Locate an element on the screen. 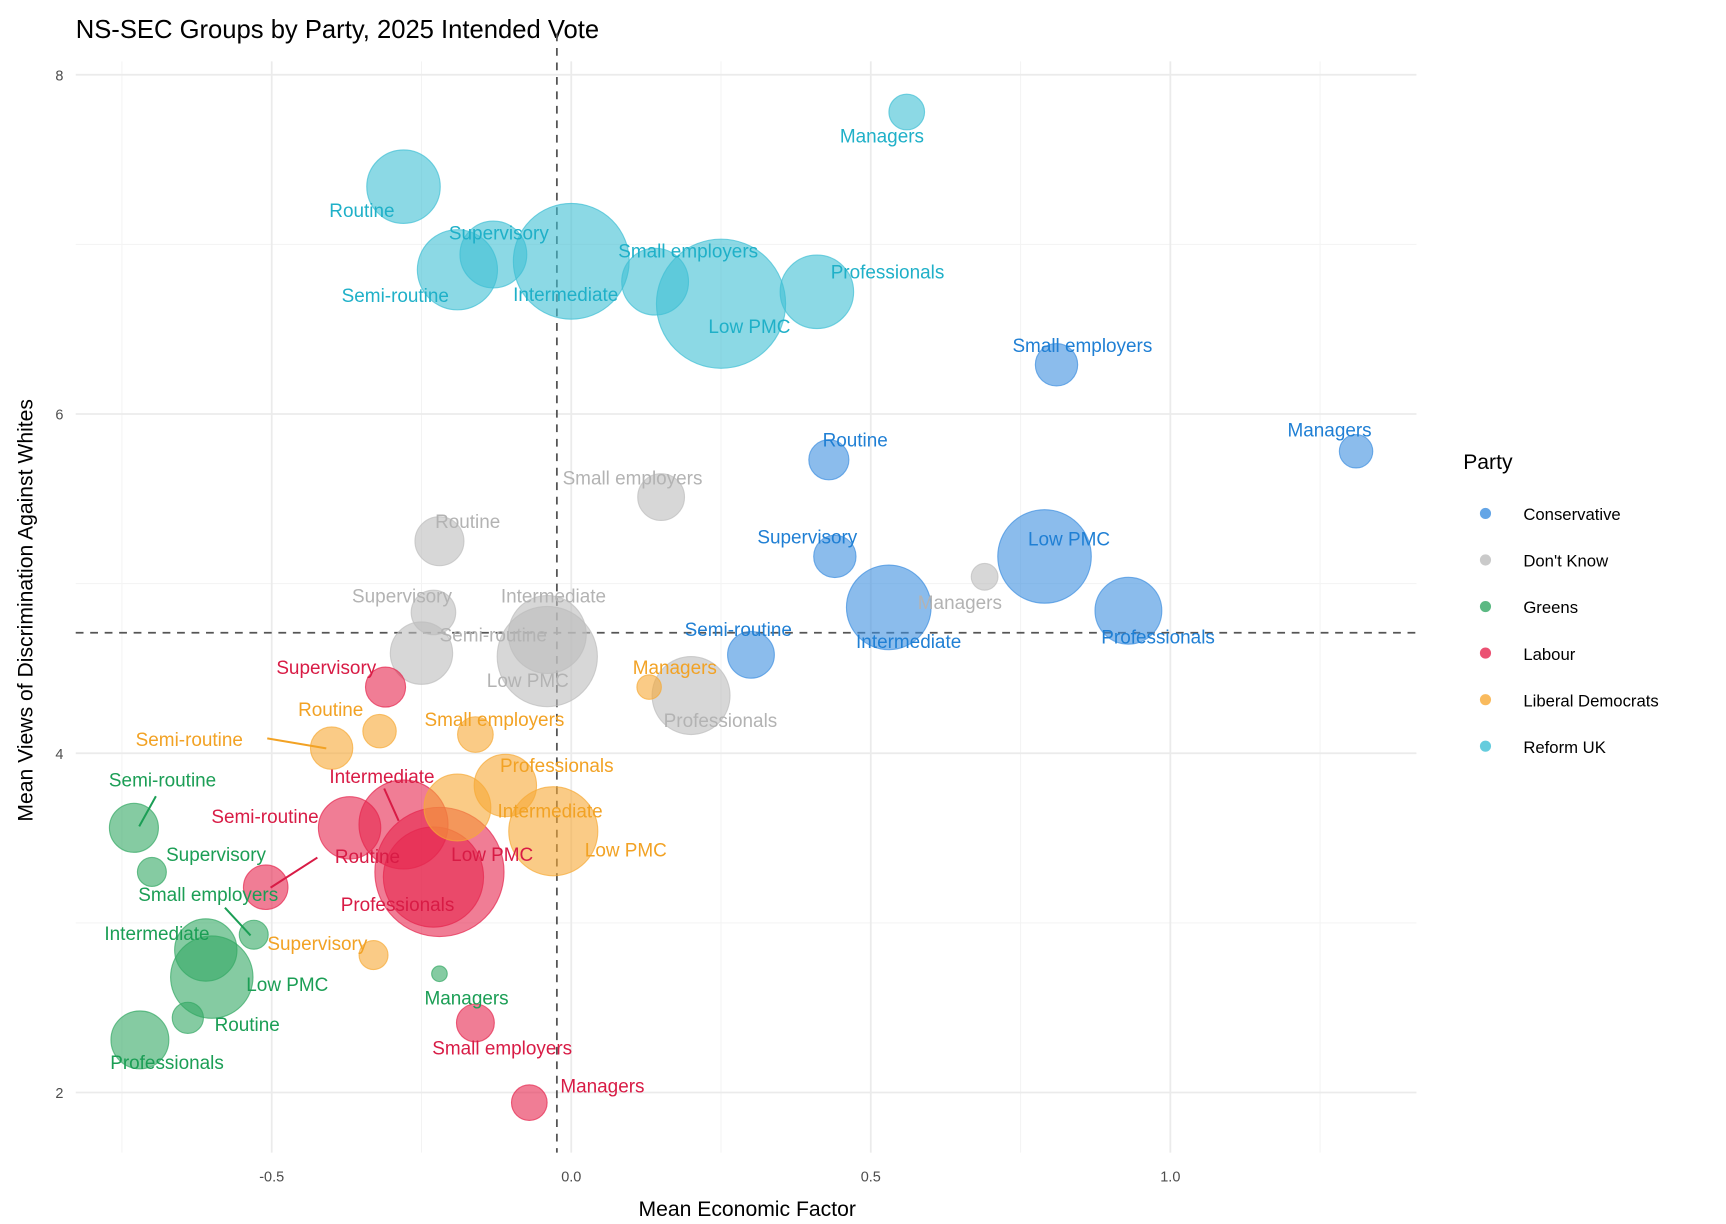 This screenshot has width=1726, height=1224. y-tick-label: 4 is located at coordinates (59, 755).